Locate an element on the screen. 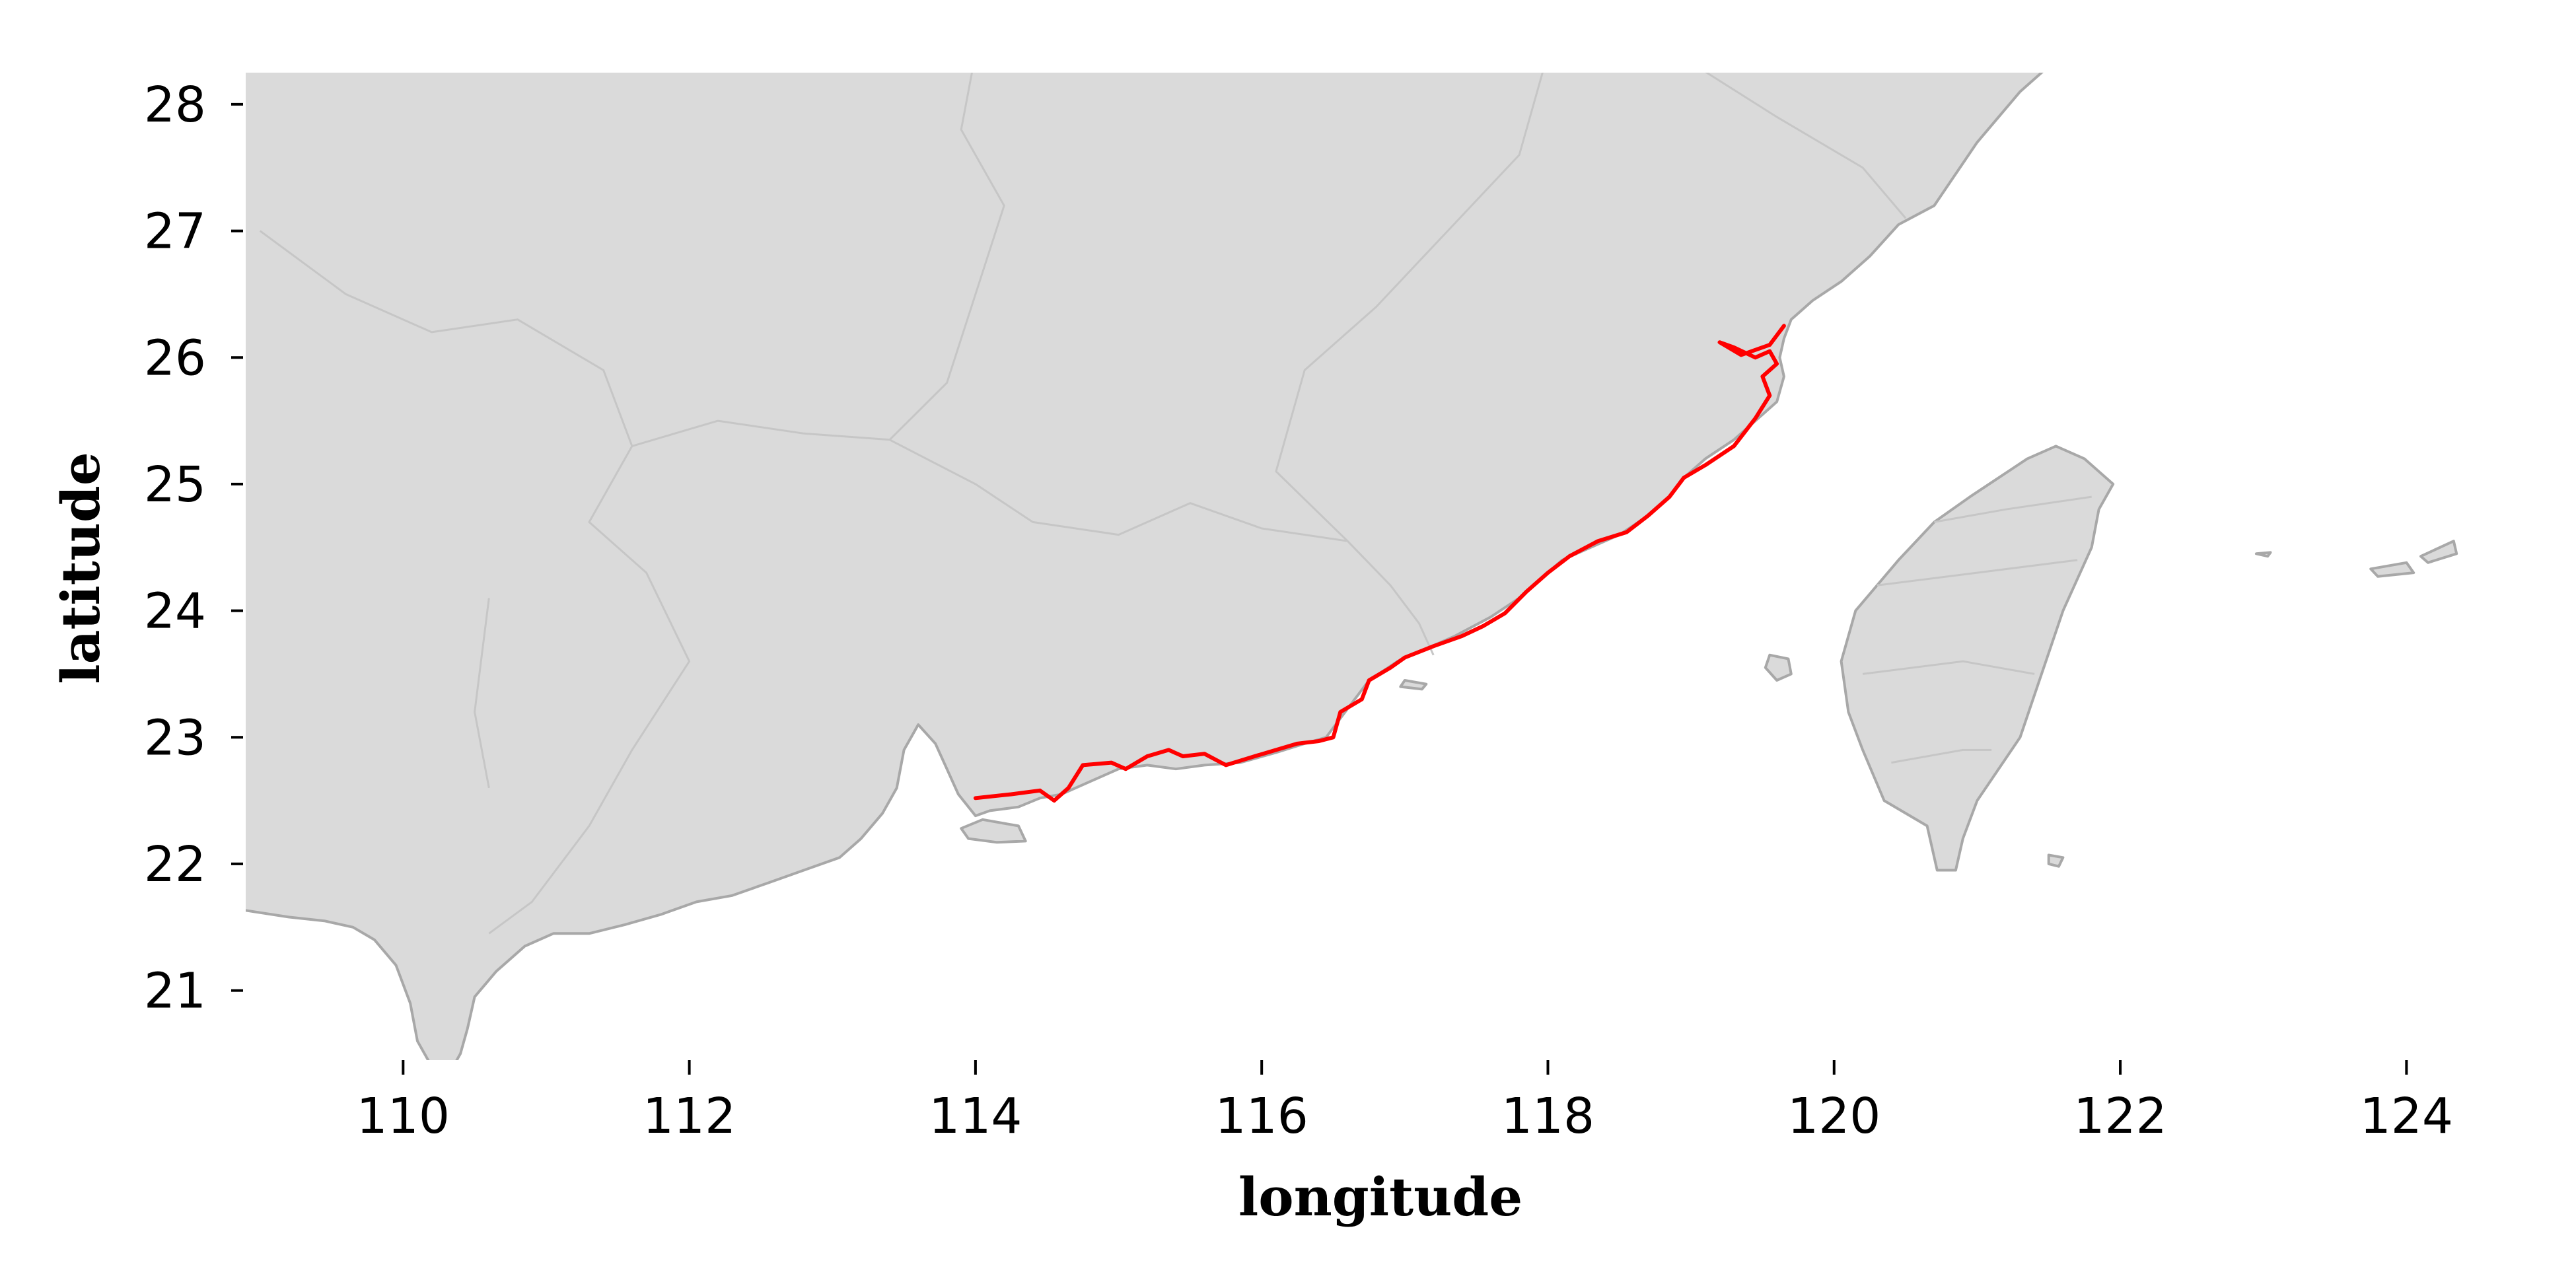 The width and height of the screenshot is (2576, 1288). taiwan-landmass is located at coordinates (1978, 658).